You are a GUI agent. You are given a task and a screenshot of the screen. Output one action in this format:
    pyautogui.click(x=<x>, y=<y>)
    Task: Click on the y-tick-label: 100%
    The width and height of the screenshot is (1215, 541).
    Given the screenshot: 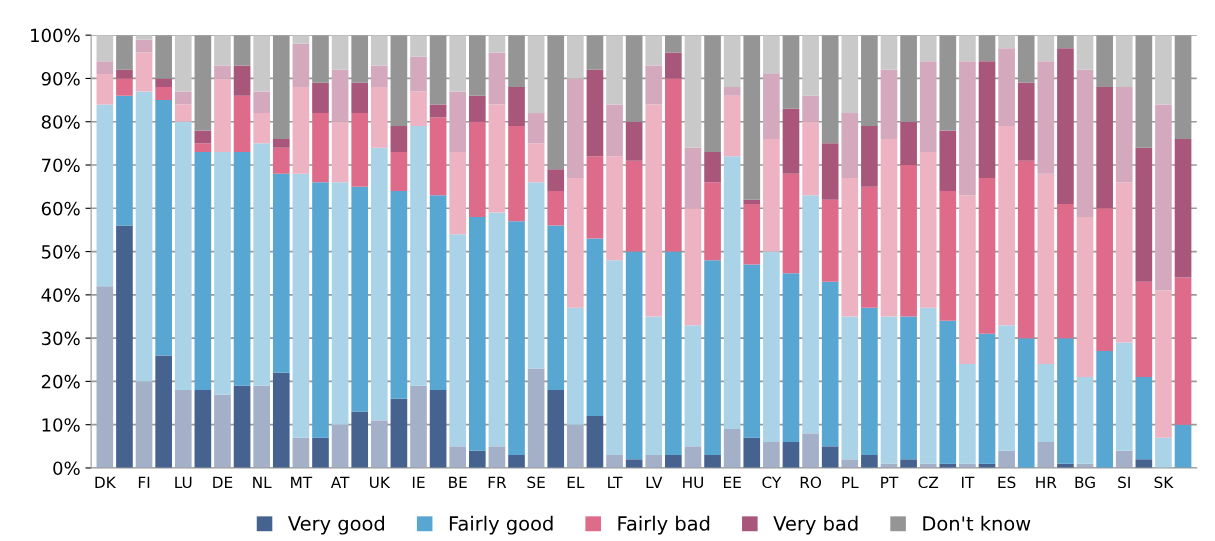 What is the action you would take?
    pyautogui.click(x=55, y=35)
    